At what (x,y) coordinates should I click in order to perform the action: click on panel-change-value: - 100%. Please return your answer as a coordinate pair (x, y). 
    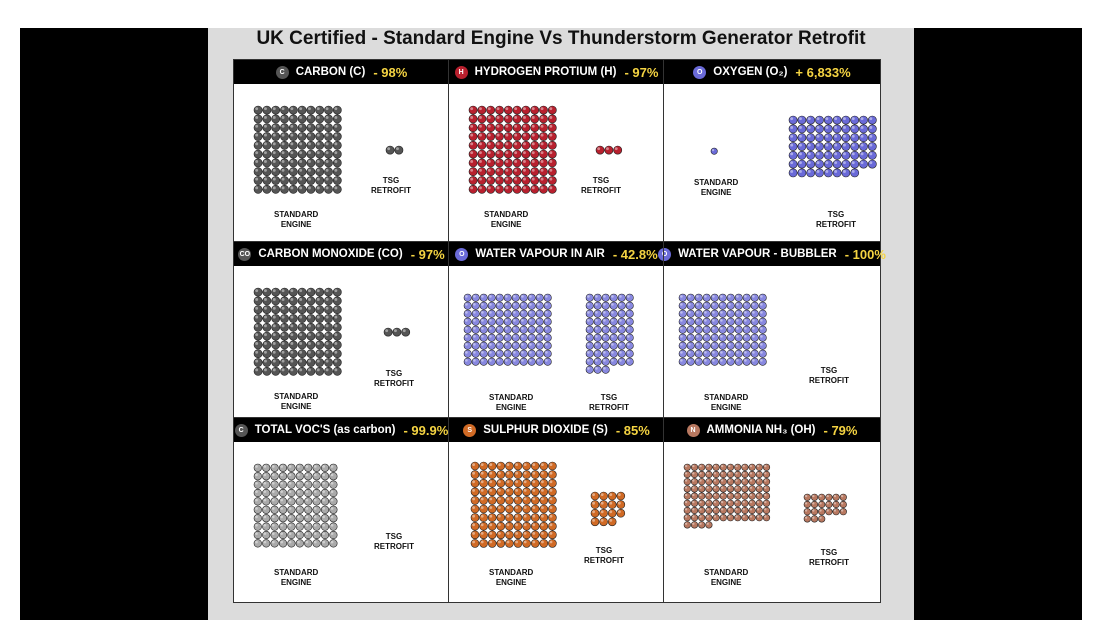
    Looking at the image, I should click on (865, 254).